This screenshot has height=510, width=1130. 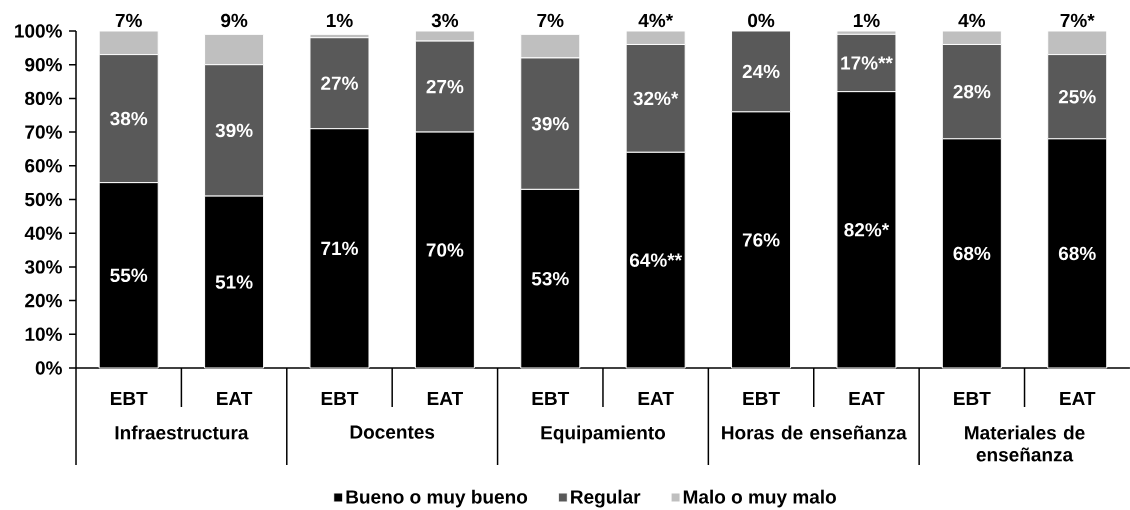 What do you see at coordinates (606, 498) in the screenshot?
I see `legend-label: Regular` at bounding box center [606, 498].